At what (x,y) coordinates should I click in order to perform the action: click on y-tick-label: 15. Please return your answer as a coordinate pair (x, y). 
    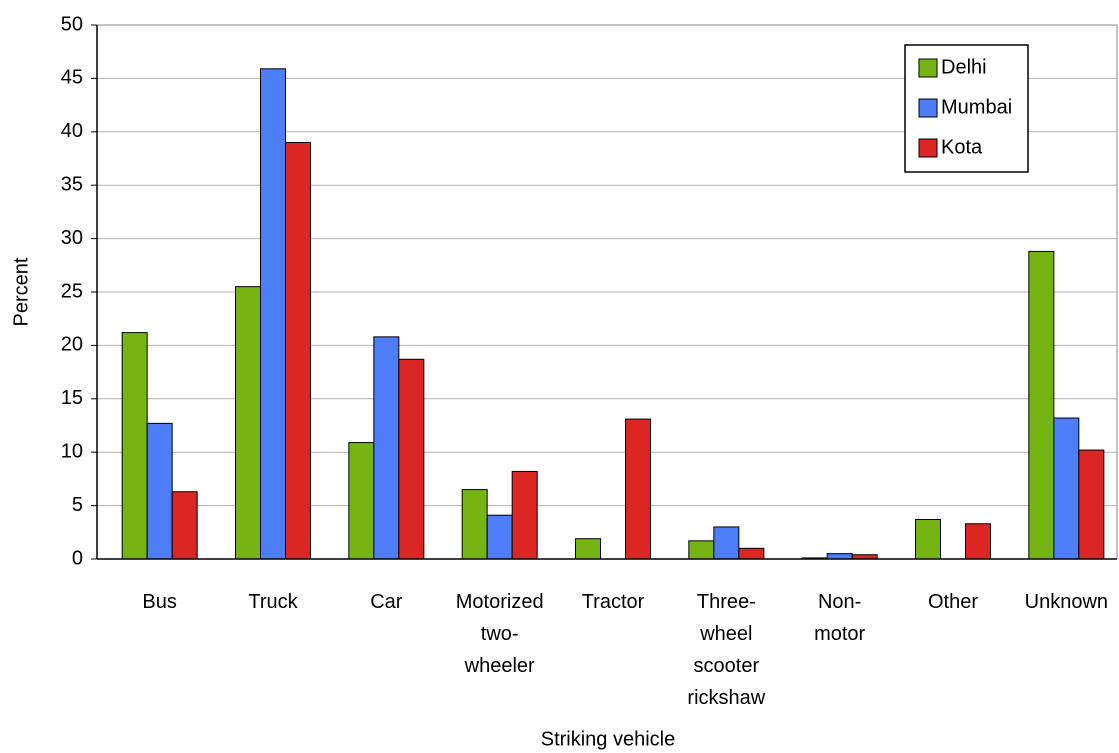
    Looking at the image, I should click on (72, 398).